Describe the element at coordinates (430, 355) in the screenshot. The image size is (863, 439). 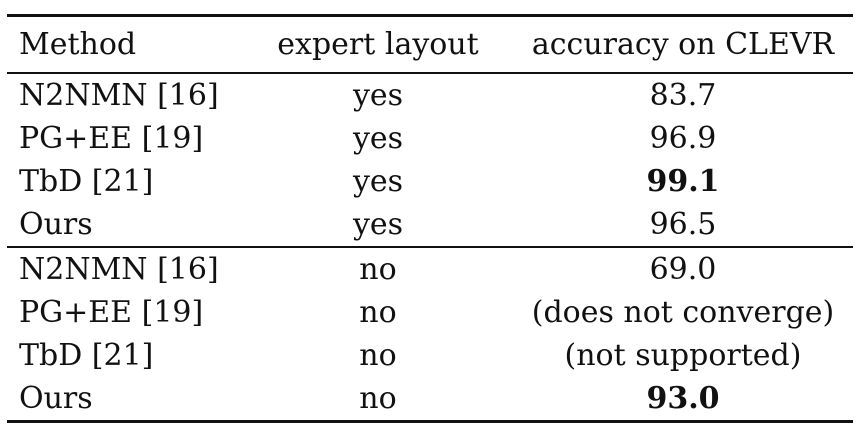
I see `table-row: TbD [21] no (not supported)` at that location.